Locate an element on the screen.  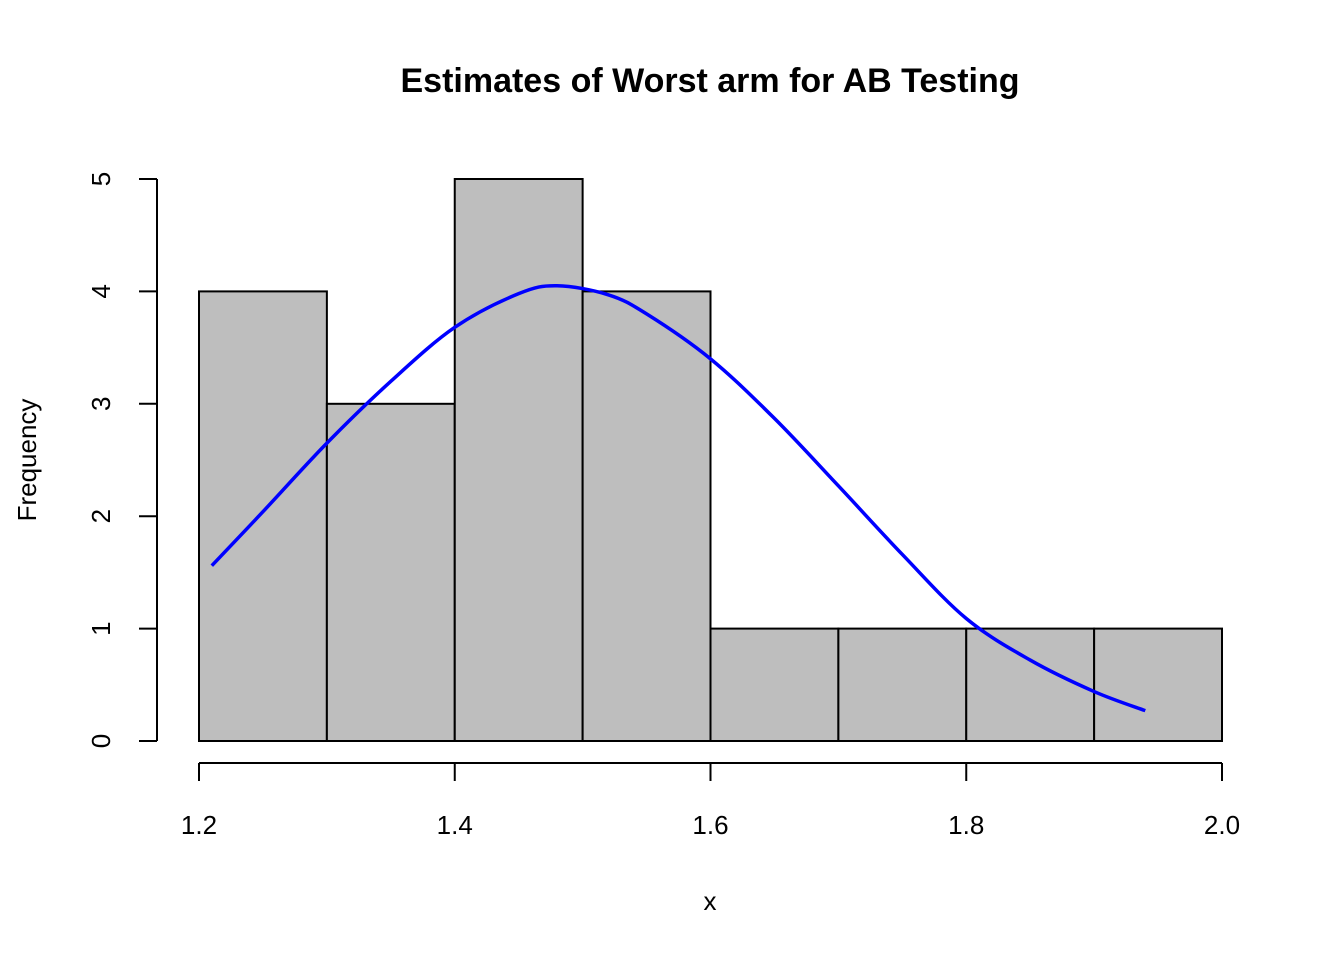
x-tick-label: 1.6 is located at coordinates (710, 825).